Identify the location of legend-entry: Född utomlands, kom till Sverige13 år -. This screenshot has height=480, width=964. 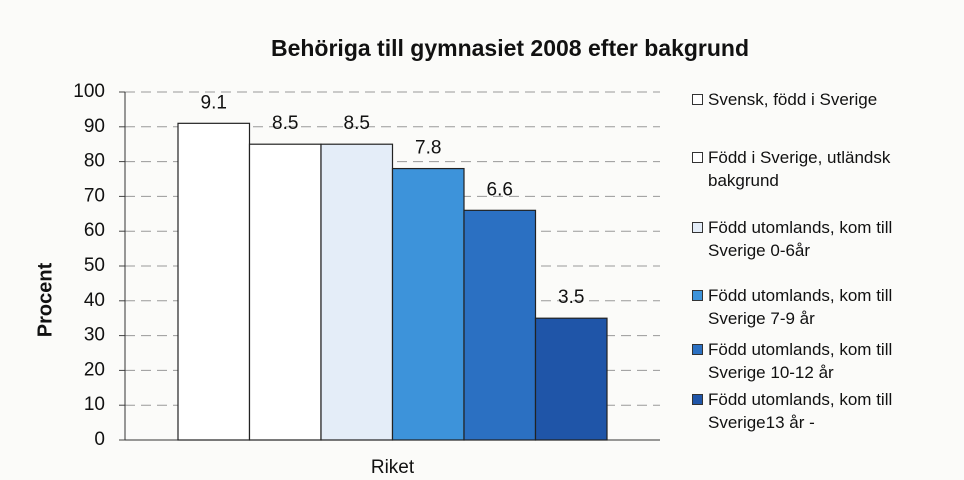
(821, 411).